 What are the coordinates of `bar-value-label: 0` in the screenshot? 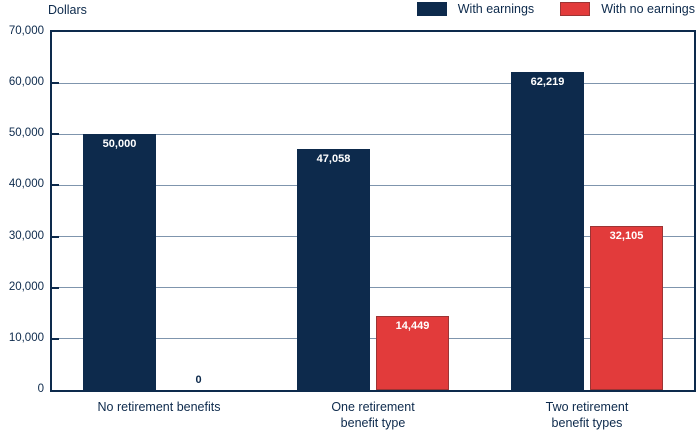 It's located at (198, 380).